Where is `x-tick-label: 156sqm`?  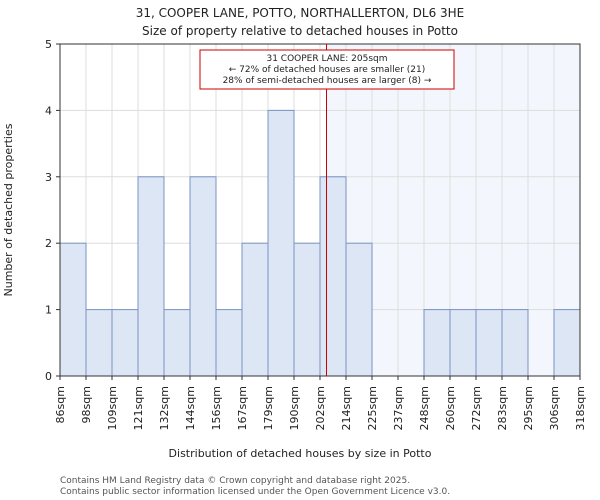 x-tick-label: 156sqm is located at coordinates (216, 408).